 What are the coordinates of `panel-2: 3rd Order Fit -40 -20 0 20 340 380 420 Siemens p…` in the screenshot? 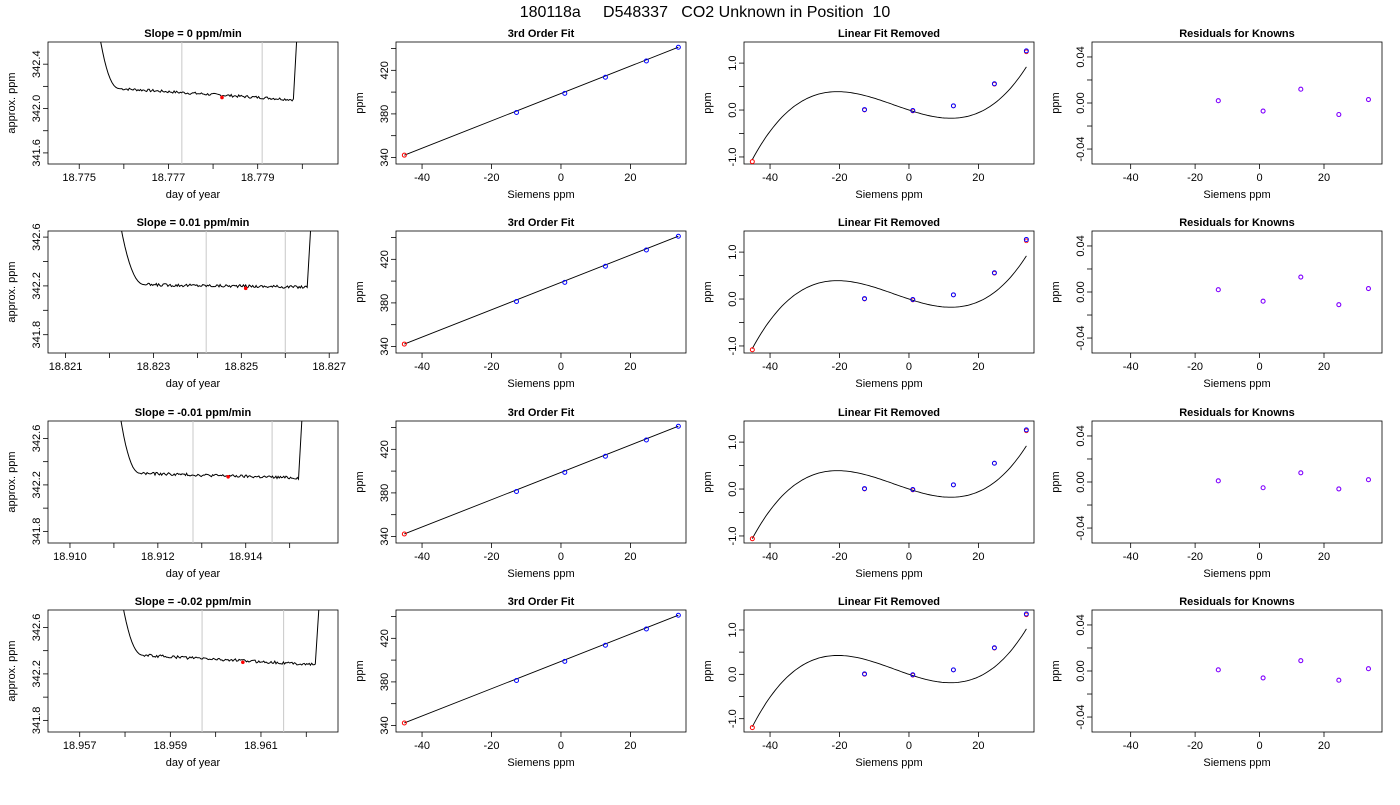 It's located at (520, 114).